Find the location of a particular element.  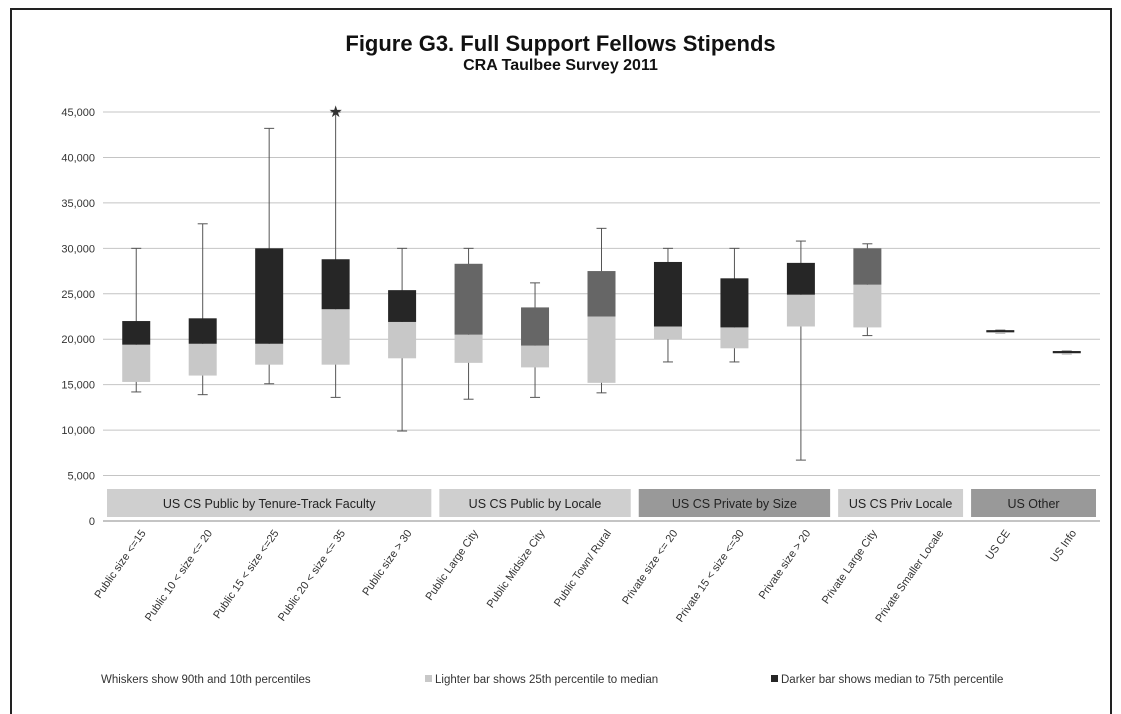

x-tick-label: Public Large City is located at coordinates (452, 564).